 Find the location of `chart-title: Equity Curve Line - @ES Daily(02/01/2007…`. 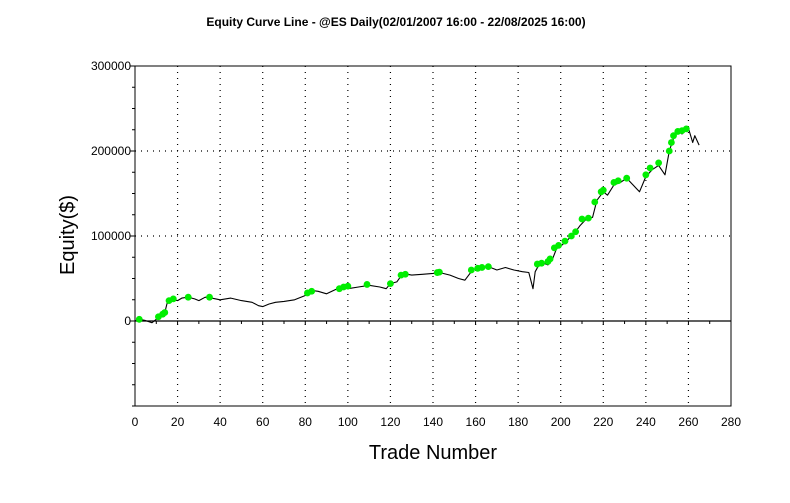

chart-title: Equity Curve Line - @ES Daily(02/01/2007… is located at coordinates (395, 22).